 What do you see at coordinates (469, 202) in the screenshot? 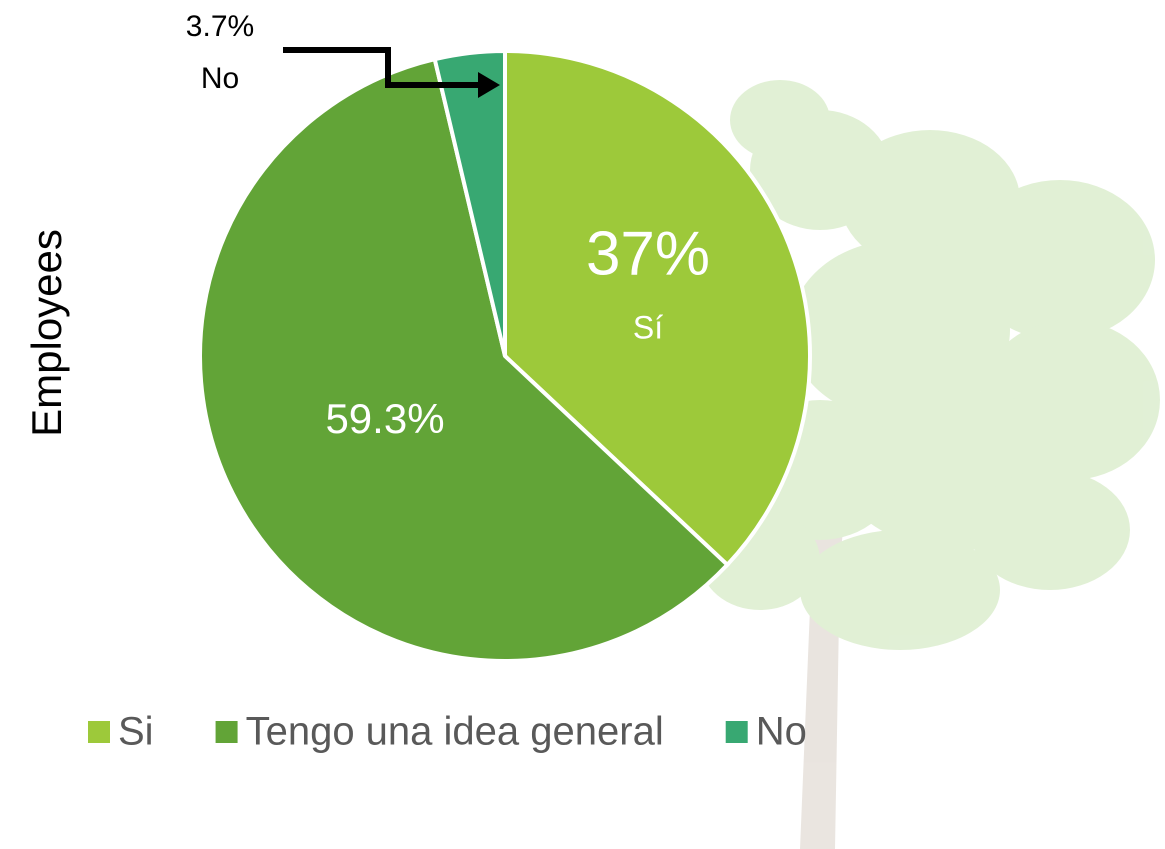
I see `pie-slice` at bounding box center [469, 202].